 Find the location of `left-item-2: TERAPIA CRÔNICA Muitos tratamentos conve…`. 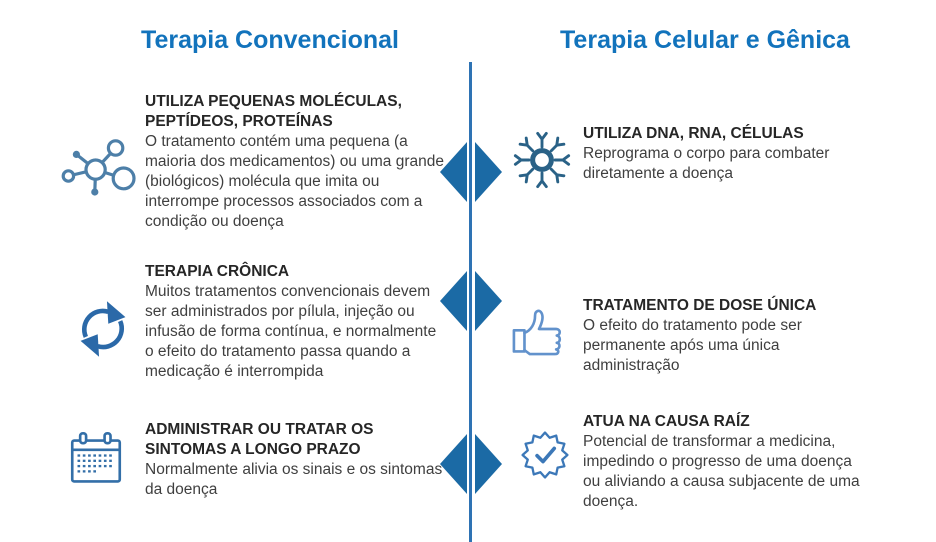

left-item-2: TERAPIA CRÔNICA Muitos tratamentos conve… is located at coordinates (296, 322).